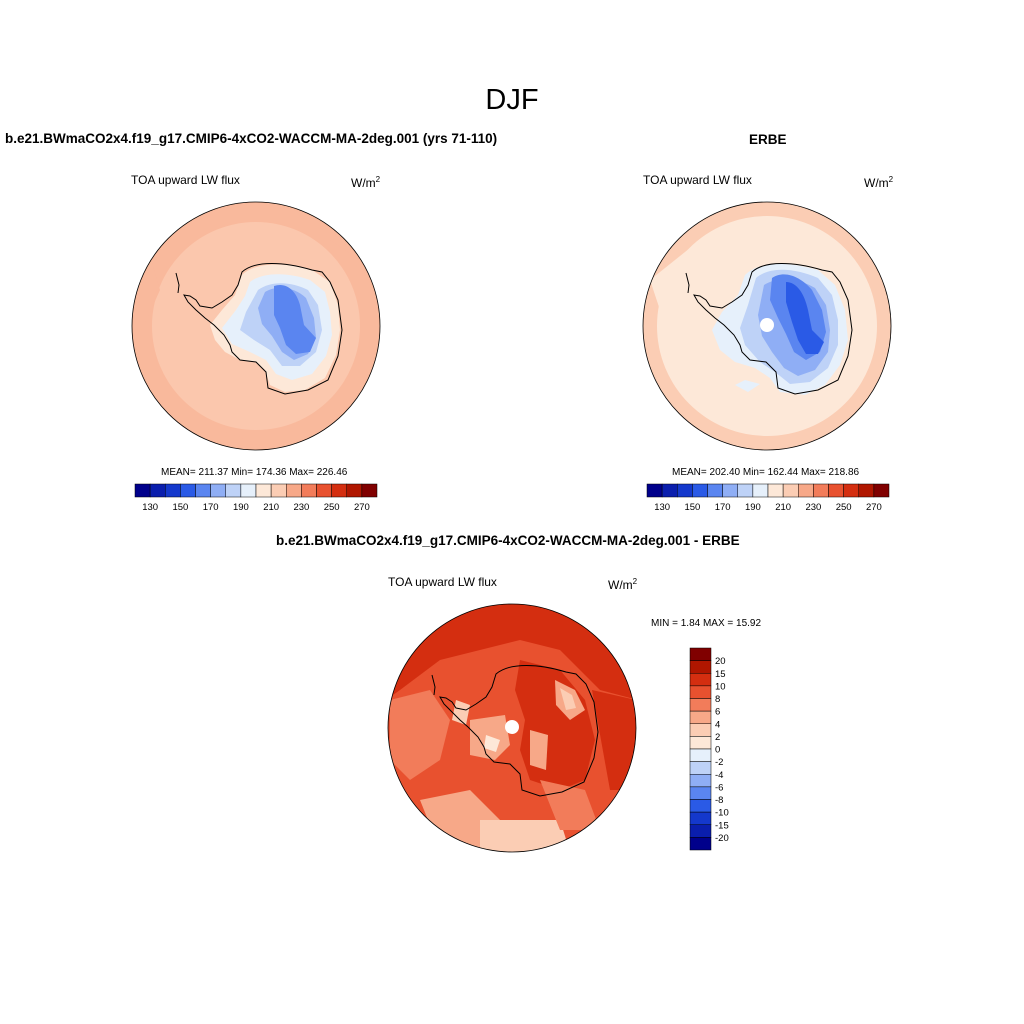  Describe the element at coordinates (722, 838) in the screenshot. I see `colorbar-tick-label: -20` at that location.